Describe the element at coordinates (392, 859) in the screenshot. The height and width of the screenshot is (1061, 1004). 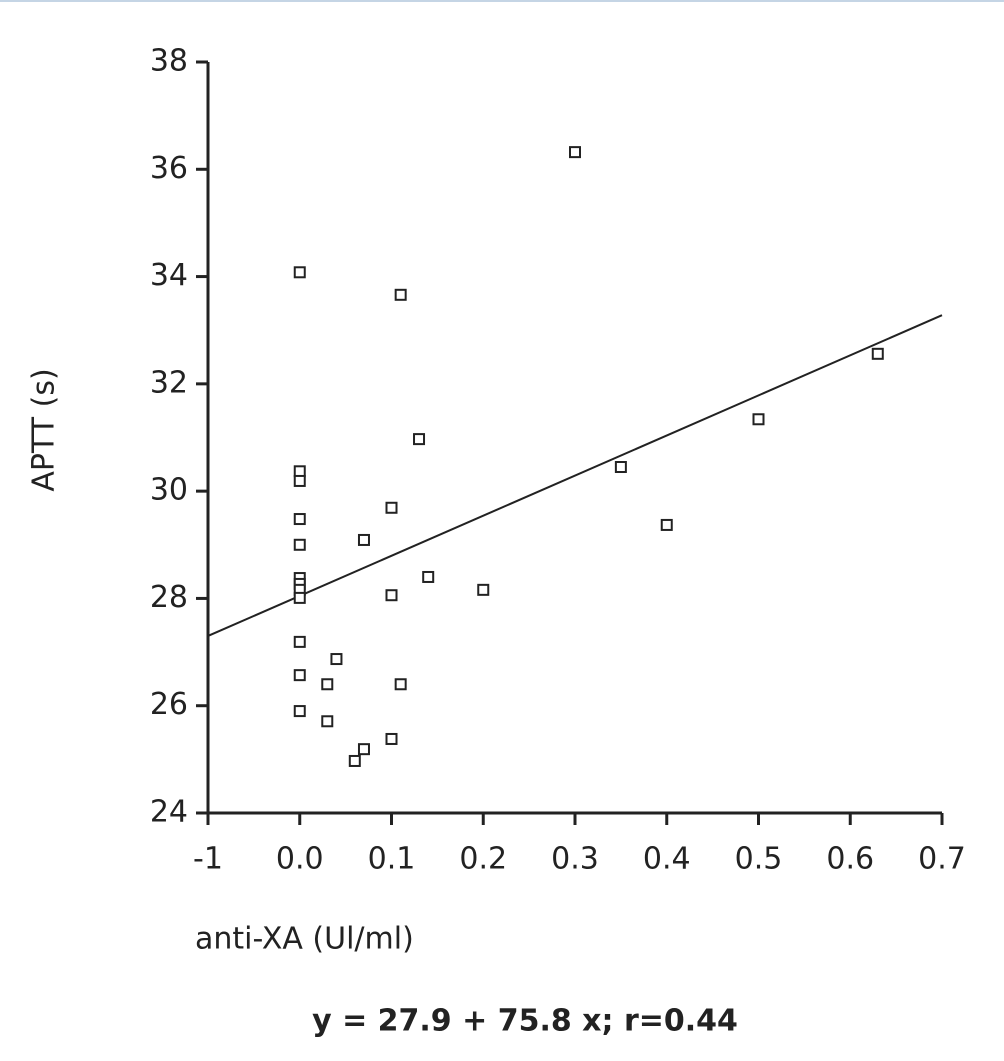
I see `x-tick-label: 0.1` at that location.